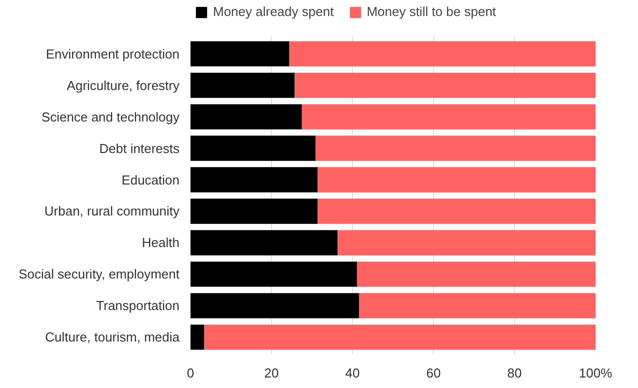 This screenshot has height=388, width=638. Describe the element at coordinates (190, 373) in the screenshot. I see `x-tick-label: 0` at that location.